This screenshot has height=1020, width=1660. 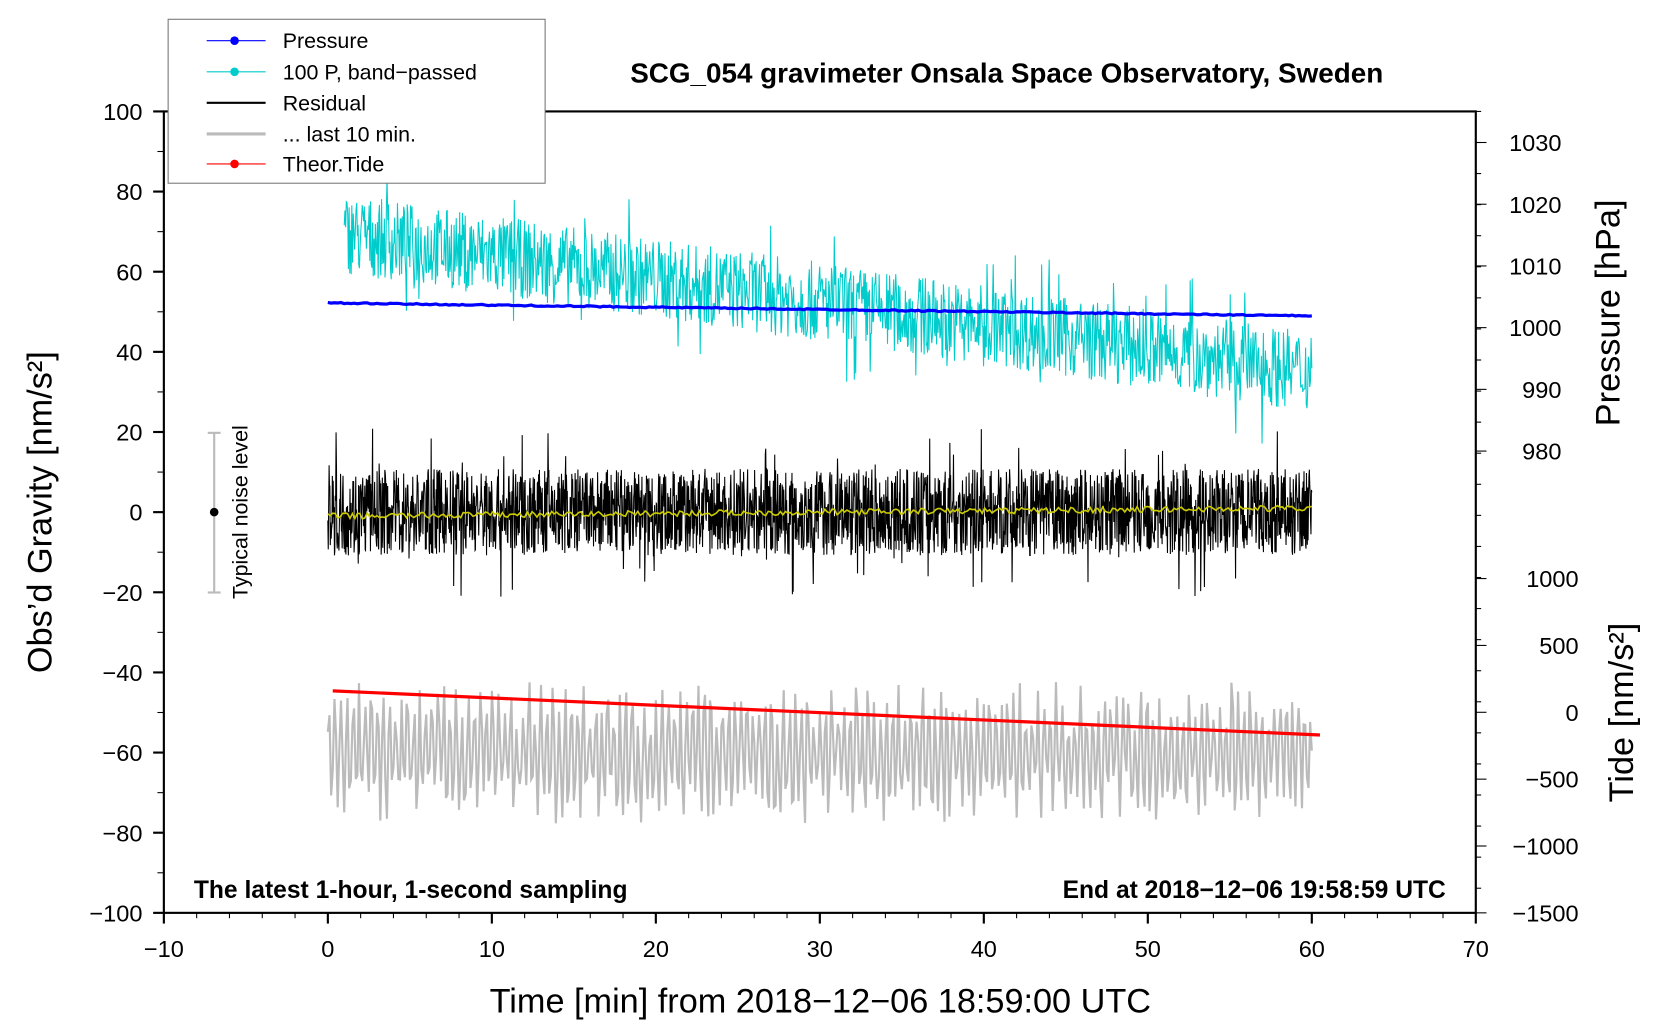 I want to click on y-tick-label: 40, so click(x=129, y=352).